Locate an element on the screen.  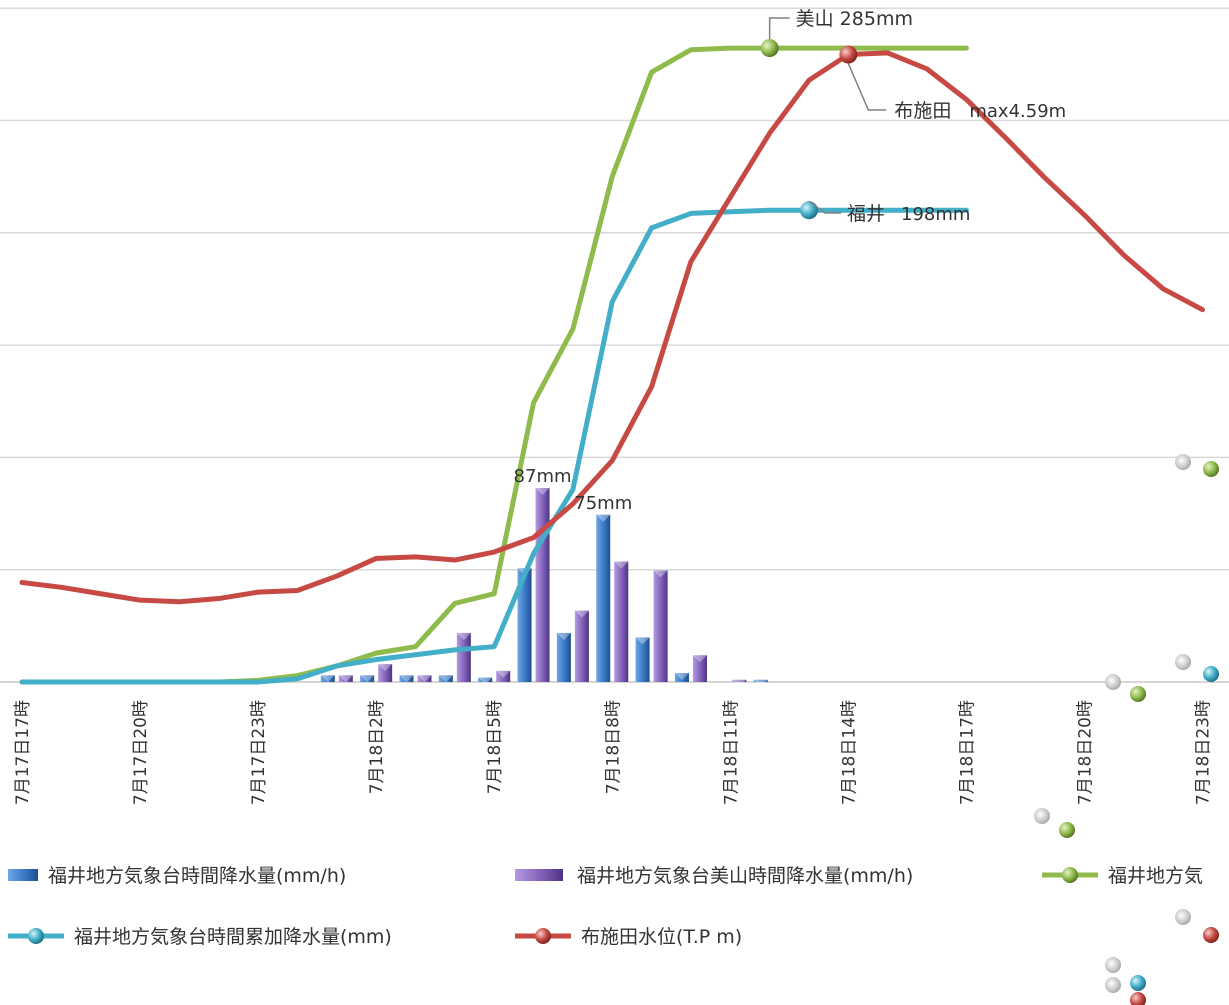
annotation-value: max4.59m is located at coordinates (1017, 111).